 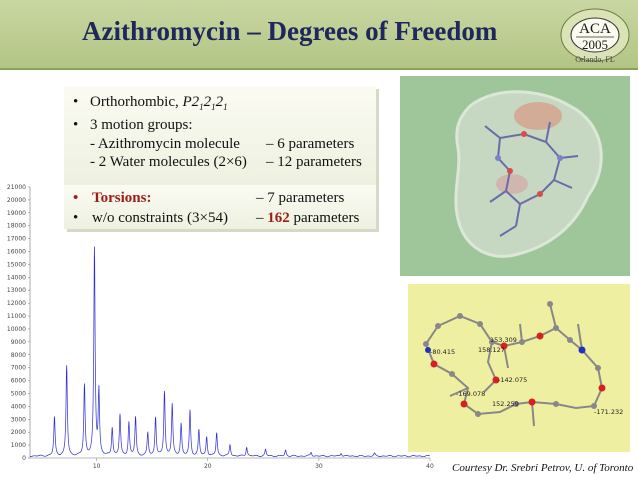 I want to click on x-tick-labels: 10 20 30 40, so click(x=263, y=464).